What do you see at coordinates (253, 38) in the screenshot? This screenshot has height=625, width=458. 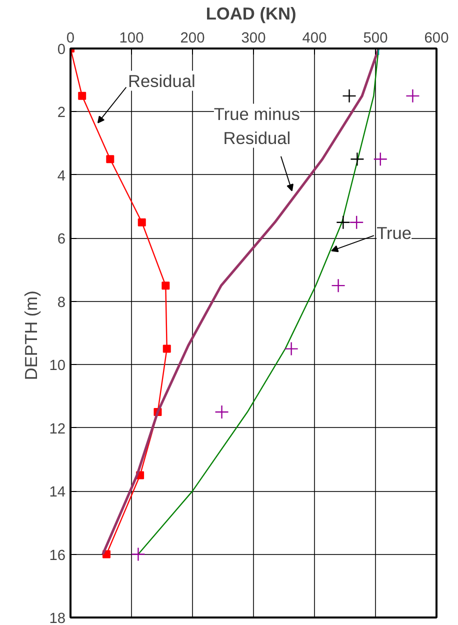 I see `x-tick-label: 300` at bounding box center [253, 38].